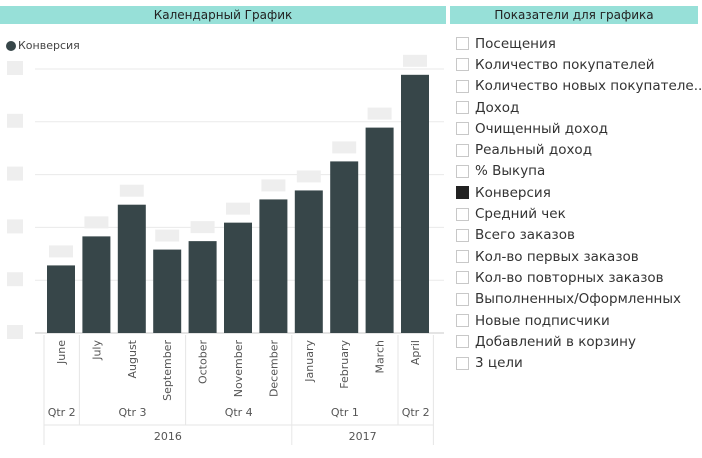 The height and width of the screenshot is (458, 702). Describe the element at coordinates (345, 412) in the screenshot. I see `quarter-label: Qtr 1` at that location.